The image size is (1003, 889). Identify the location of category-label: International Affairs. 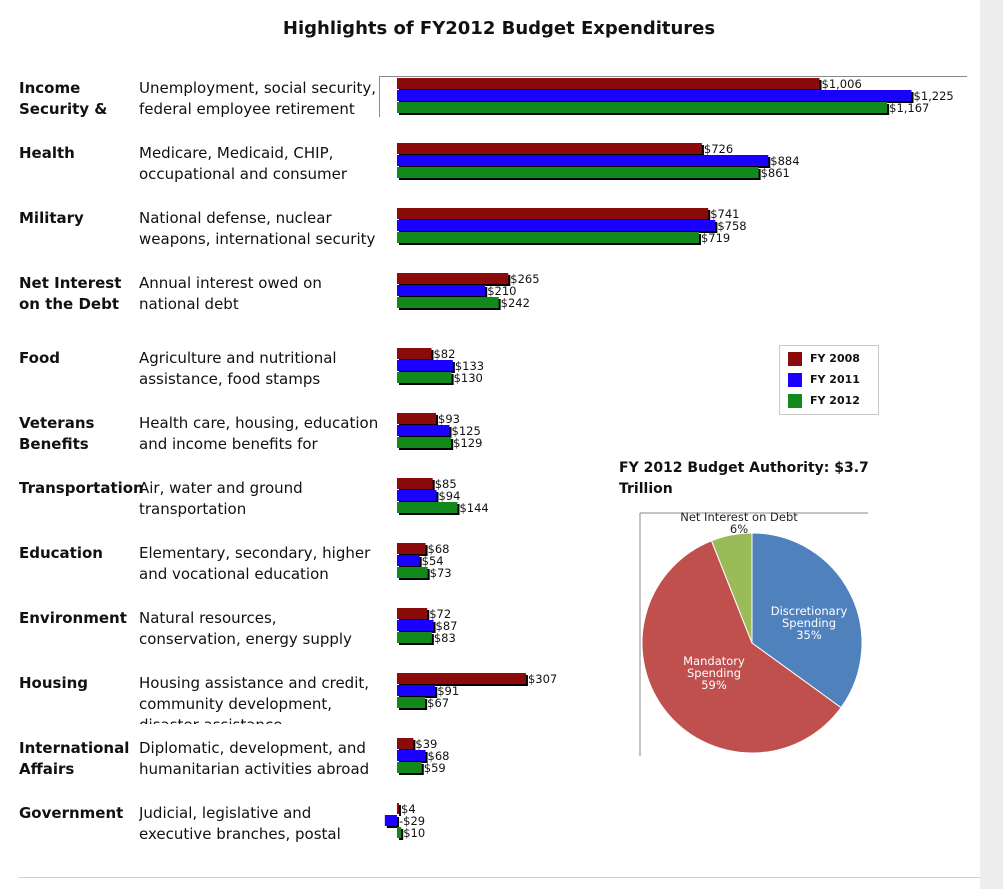
(74, 758).